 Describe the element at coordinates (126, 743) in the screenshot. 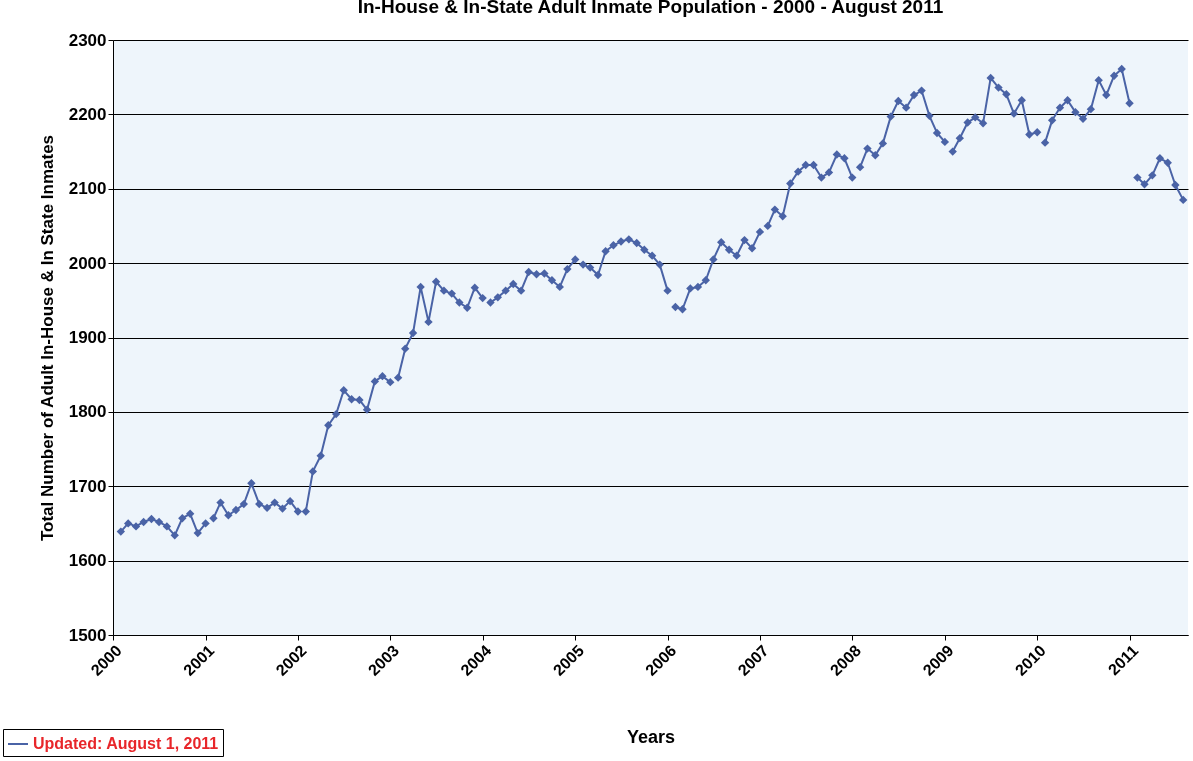

I see `legend-label: Updated: August 1, 2011` at that location.